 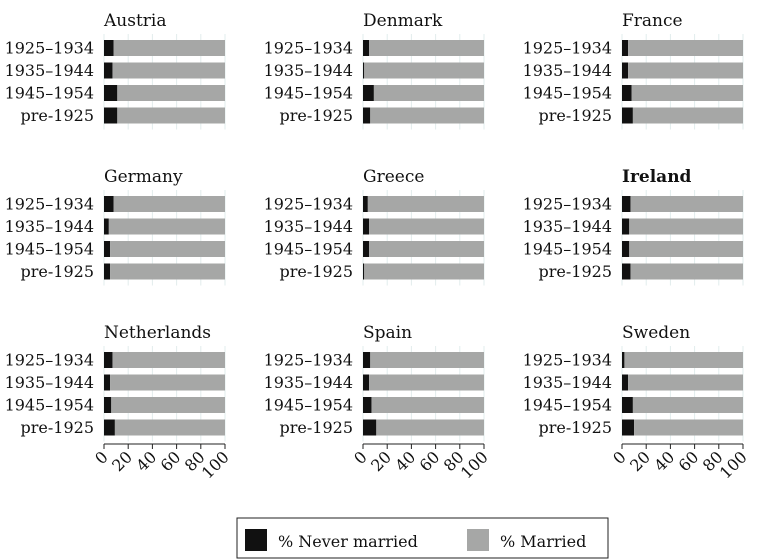 I want to click on panel-title: Denmark, so click(x=403, y=21).